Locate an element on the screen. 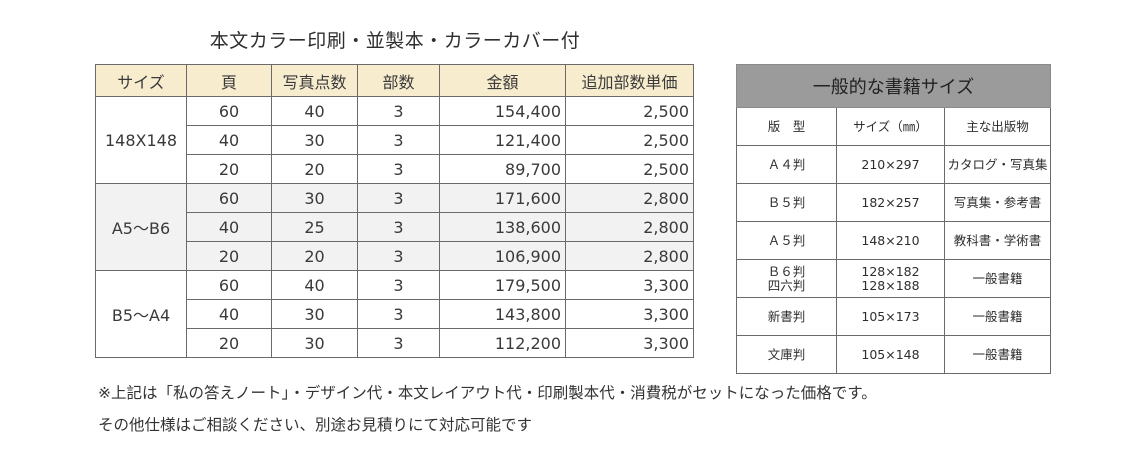  format-cell: Ａ４判 is located at coordinates (786, 164).